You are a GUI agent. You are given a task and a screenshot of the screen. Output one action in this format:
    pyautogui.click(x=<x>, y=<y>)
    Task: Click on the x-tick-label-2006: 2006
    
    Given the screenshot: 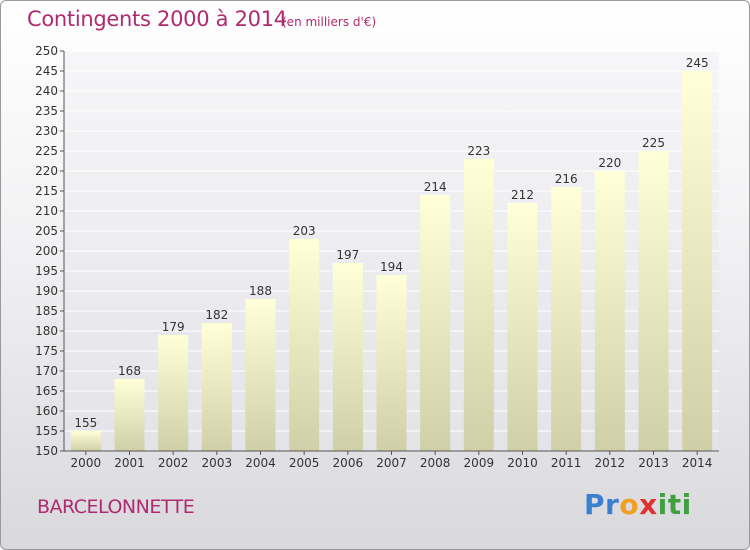 What is the action you would take?
    pyautogui.click(x=348, y=463)
    